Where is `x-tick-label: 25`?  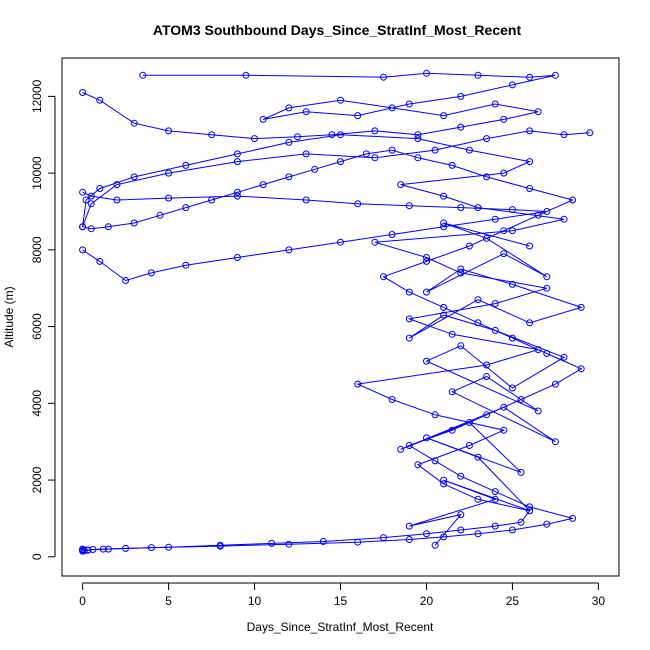
x-tick-label: 25 is located at coordinates (513, 601).